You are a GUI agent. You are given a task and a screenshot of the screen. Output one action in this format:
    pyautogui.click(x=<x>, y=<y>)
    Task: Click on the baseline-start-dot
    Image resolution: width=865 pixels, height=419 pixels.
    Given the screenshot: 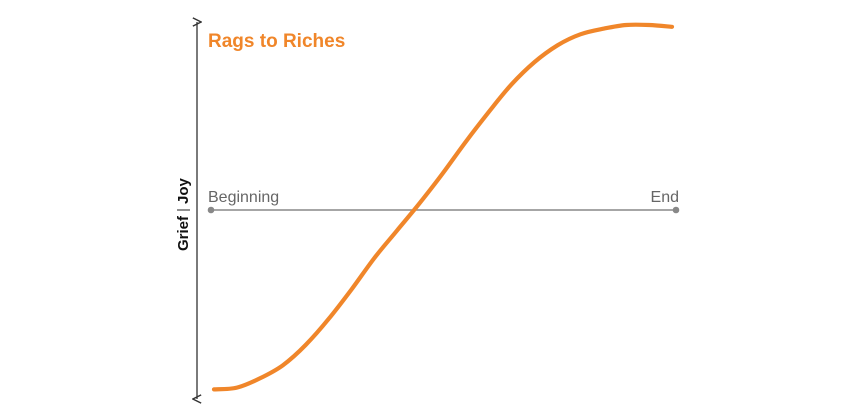 What is the action you would take?
    pyautogui.click(x=211, y=210)
    